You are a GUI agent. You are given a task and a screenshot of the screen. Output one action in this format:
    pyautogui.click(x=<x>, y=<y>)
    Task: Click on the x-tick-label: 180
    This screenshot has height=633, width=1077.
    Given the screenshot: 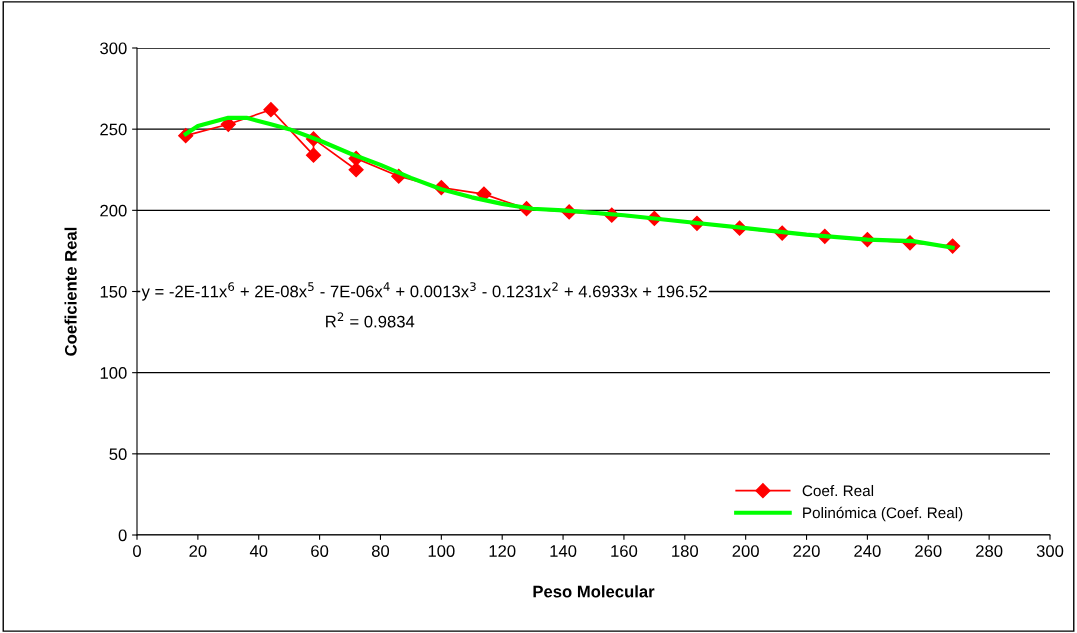 What is the action you would take?
    pyautogui.click(x=685, y=551)
    